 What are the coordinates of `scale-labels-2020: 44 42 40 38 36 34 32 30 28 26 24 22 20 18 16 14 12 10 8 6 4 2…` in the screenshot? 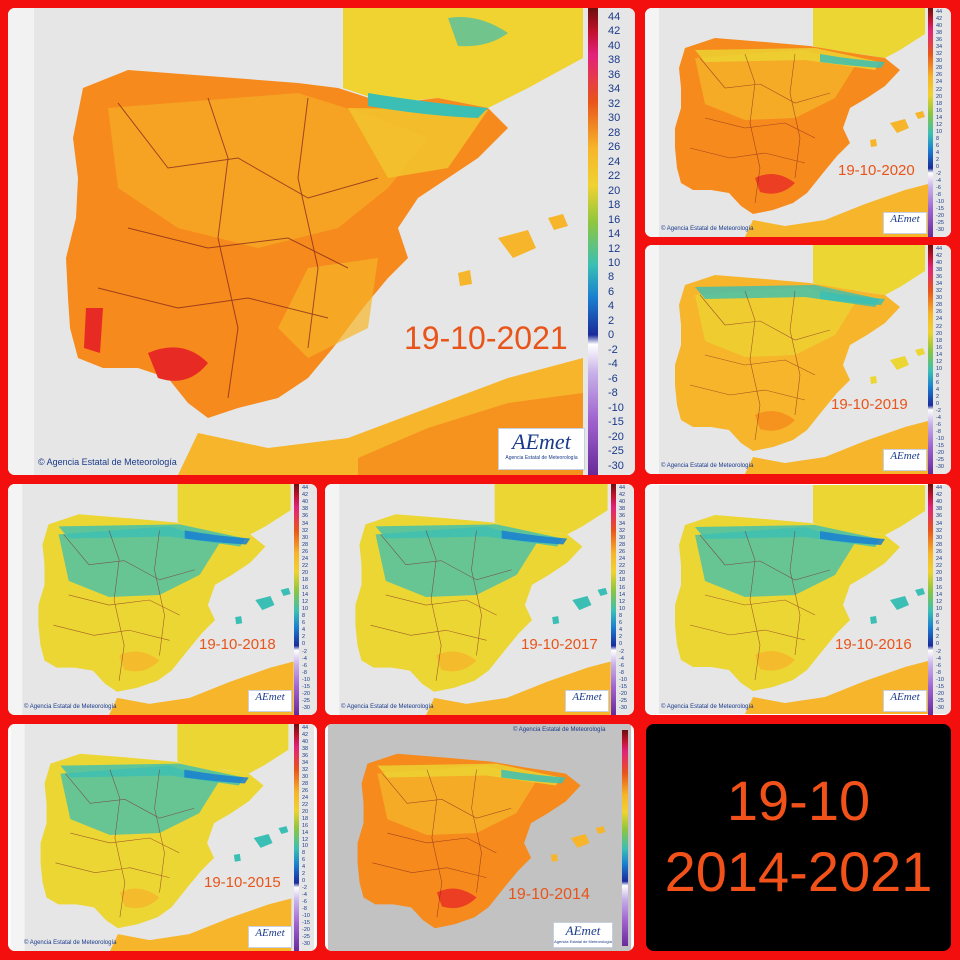 It's located at (940, 121).